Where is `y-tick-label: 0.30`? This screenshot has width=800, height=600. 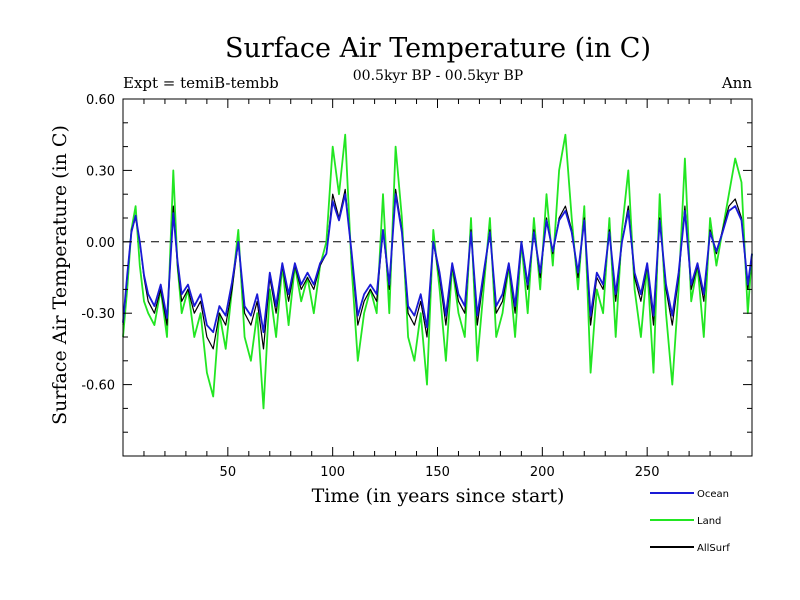 y-tick-label: 0.30 is located at coordinates (100, 171).